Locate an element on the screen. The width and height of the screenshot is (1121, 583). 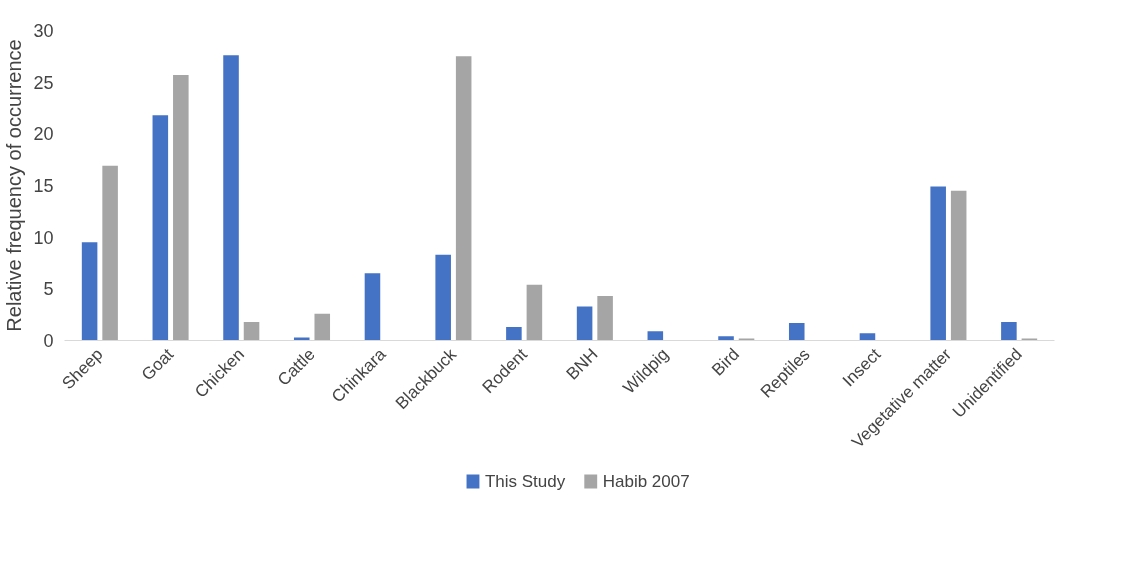
y-tick-label: 25 is located at coordinates (43, 82).